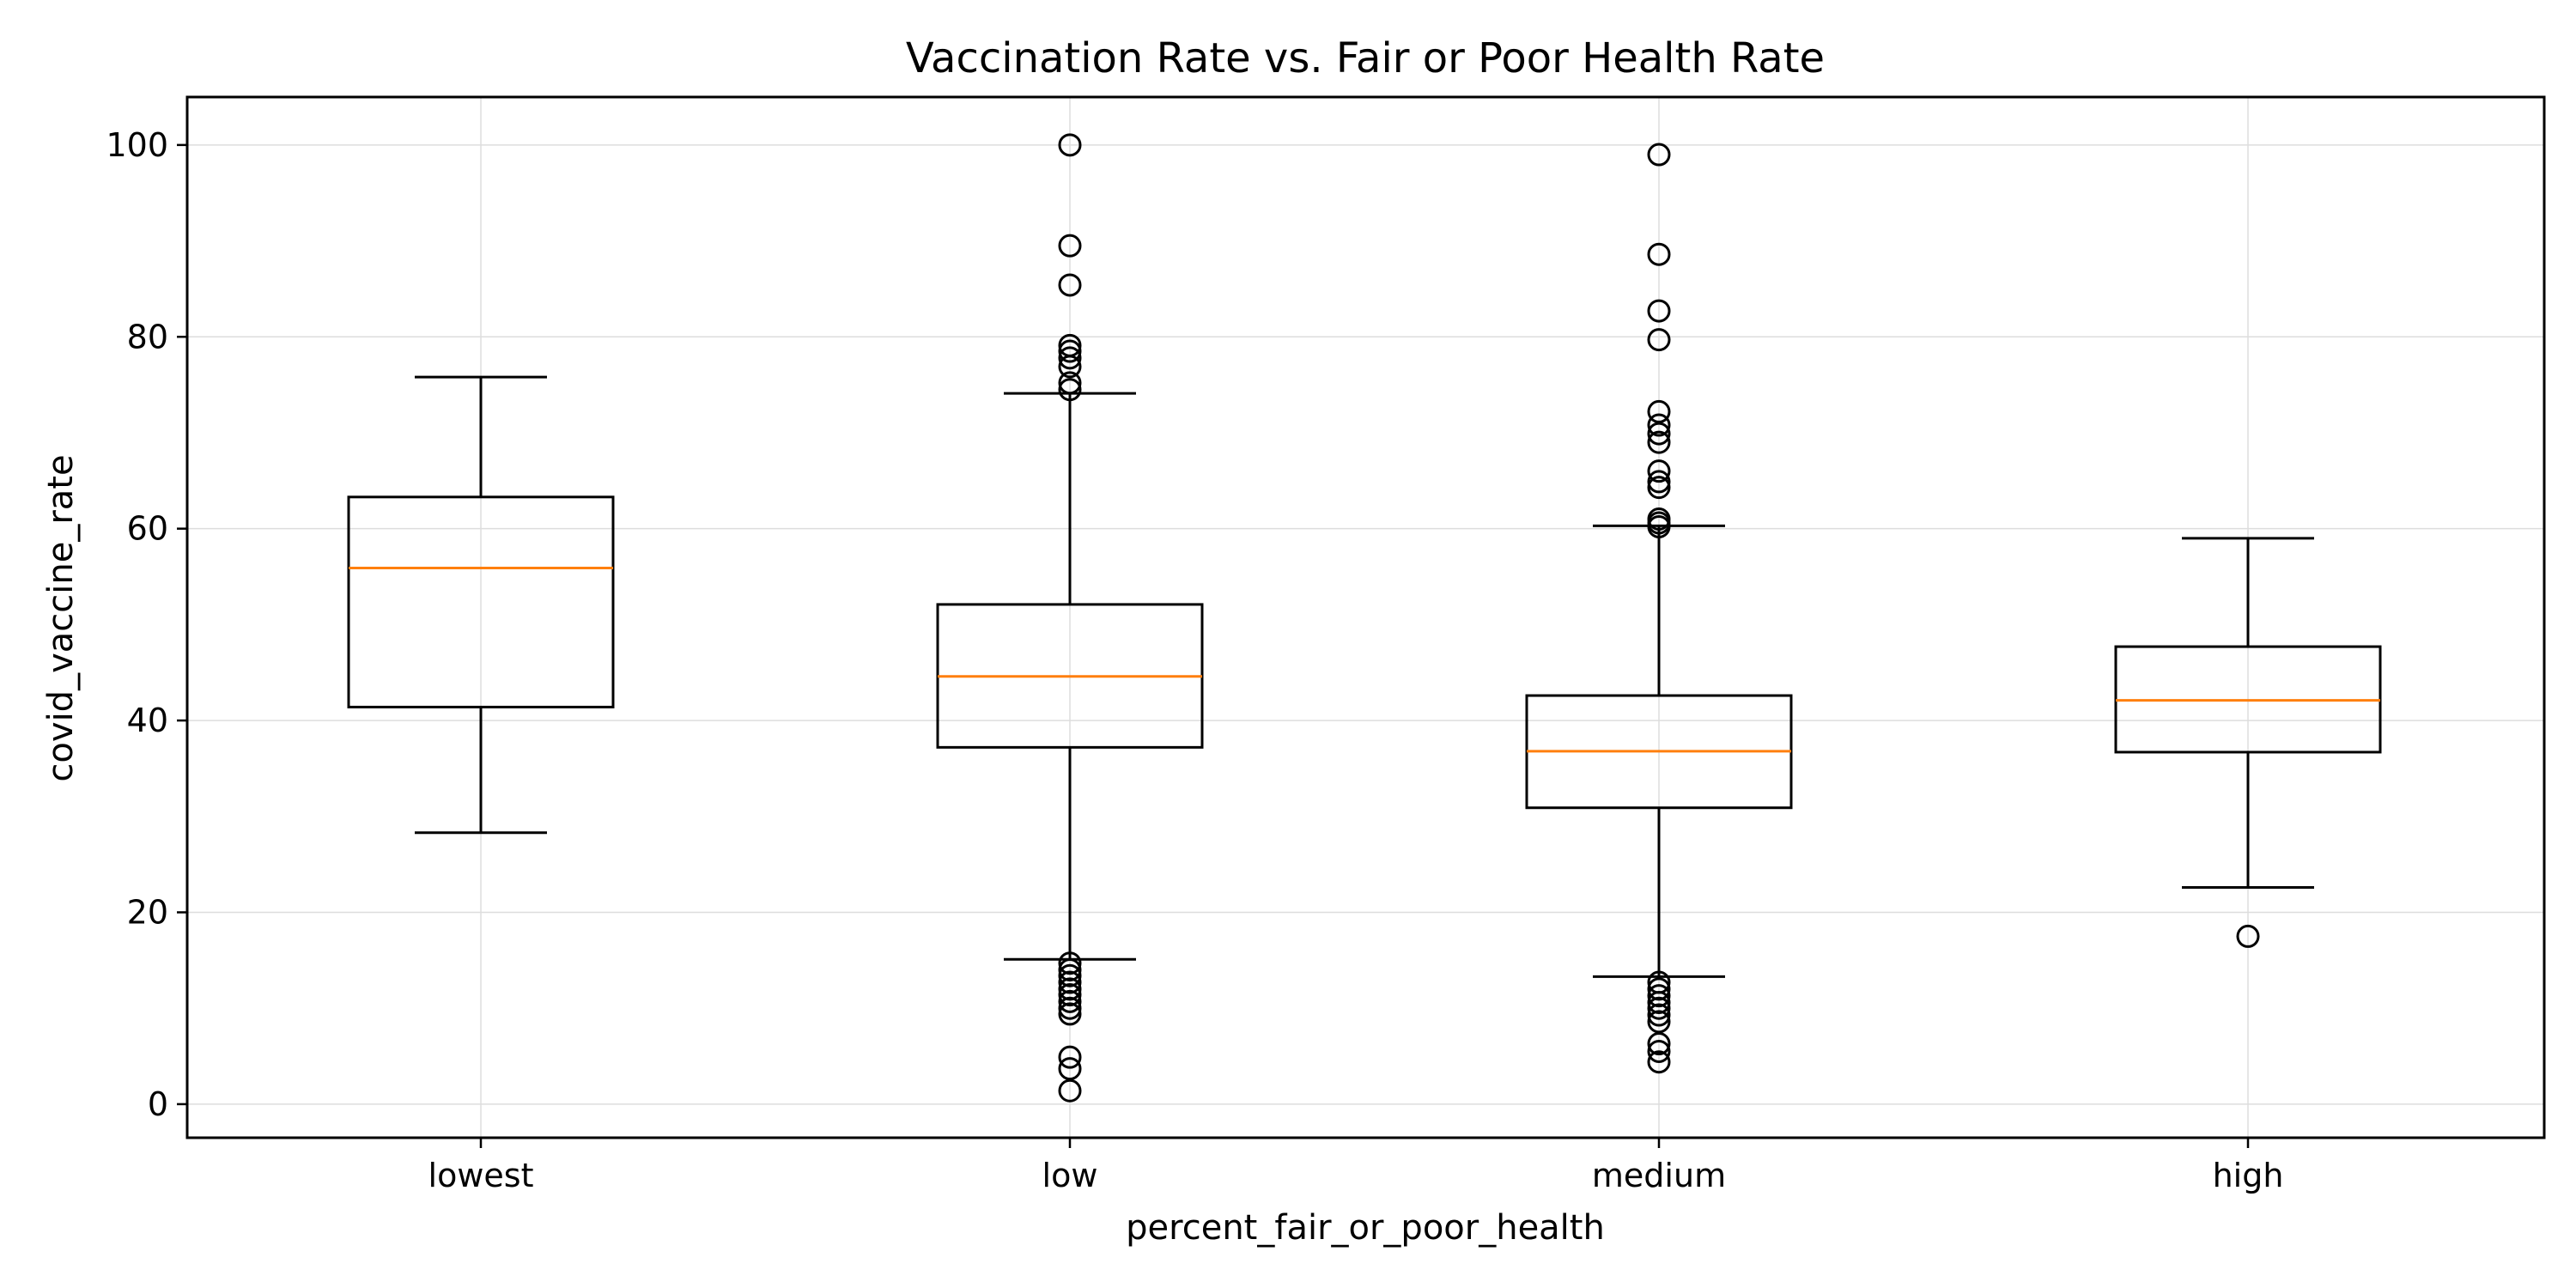 The image size is (2576, 1288). Describe the element at coordinates (148, 336) in the screenshot. I see `y-tick-label: 80` at that location.